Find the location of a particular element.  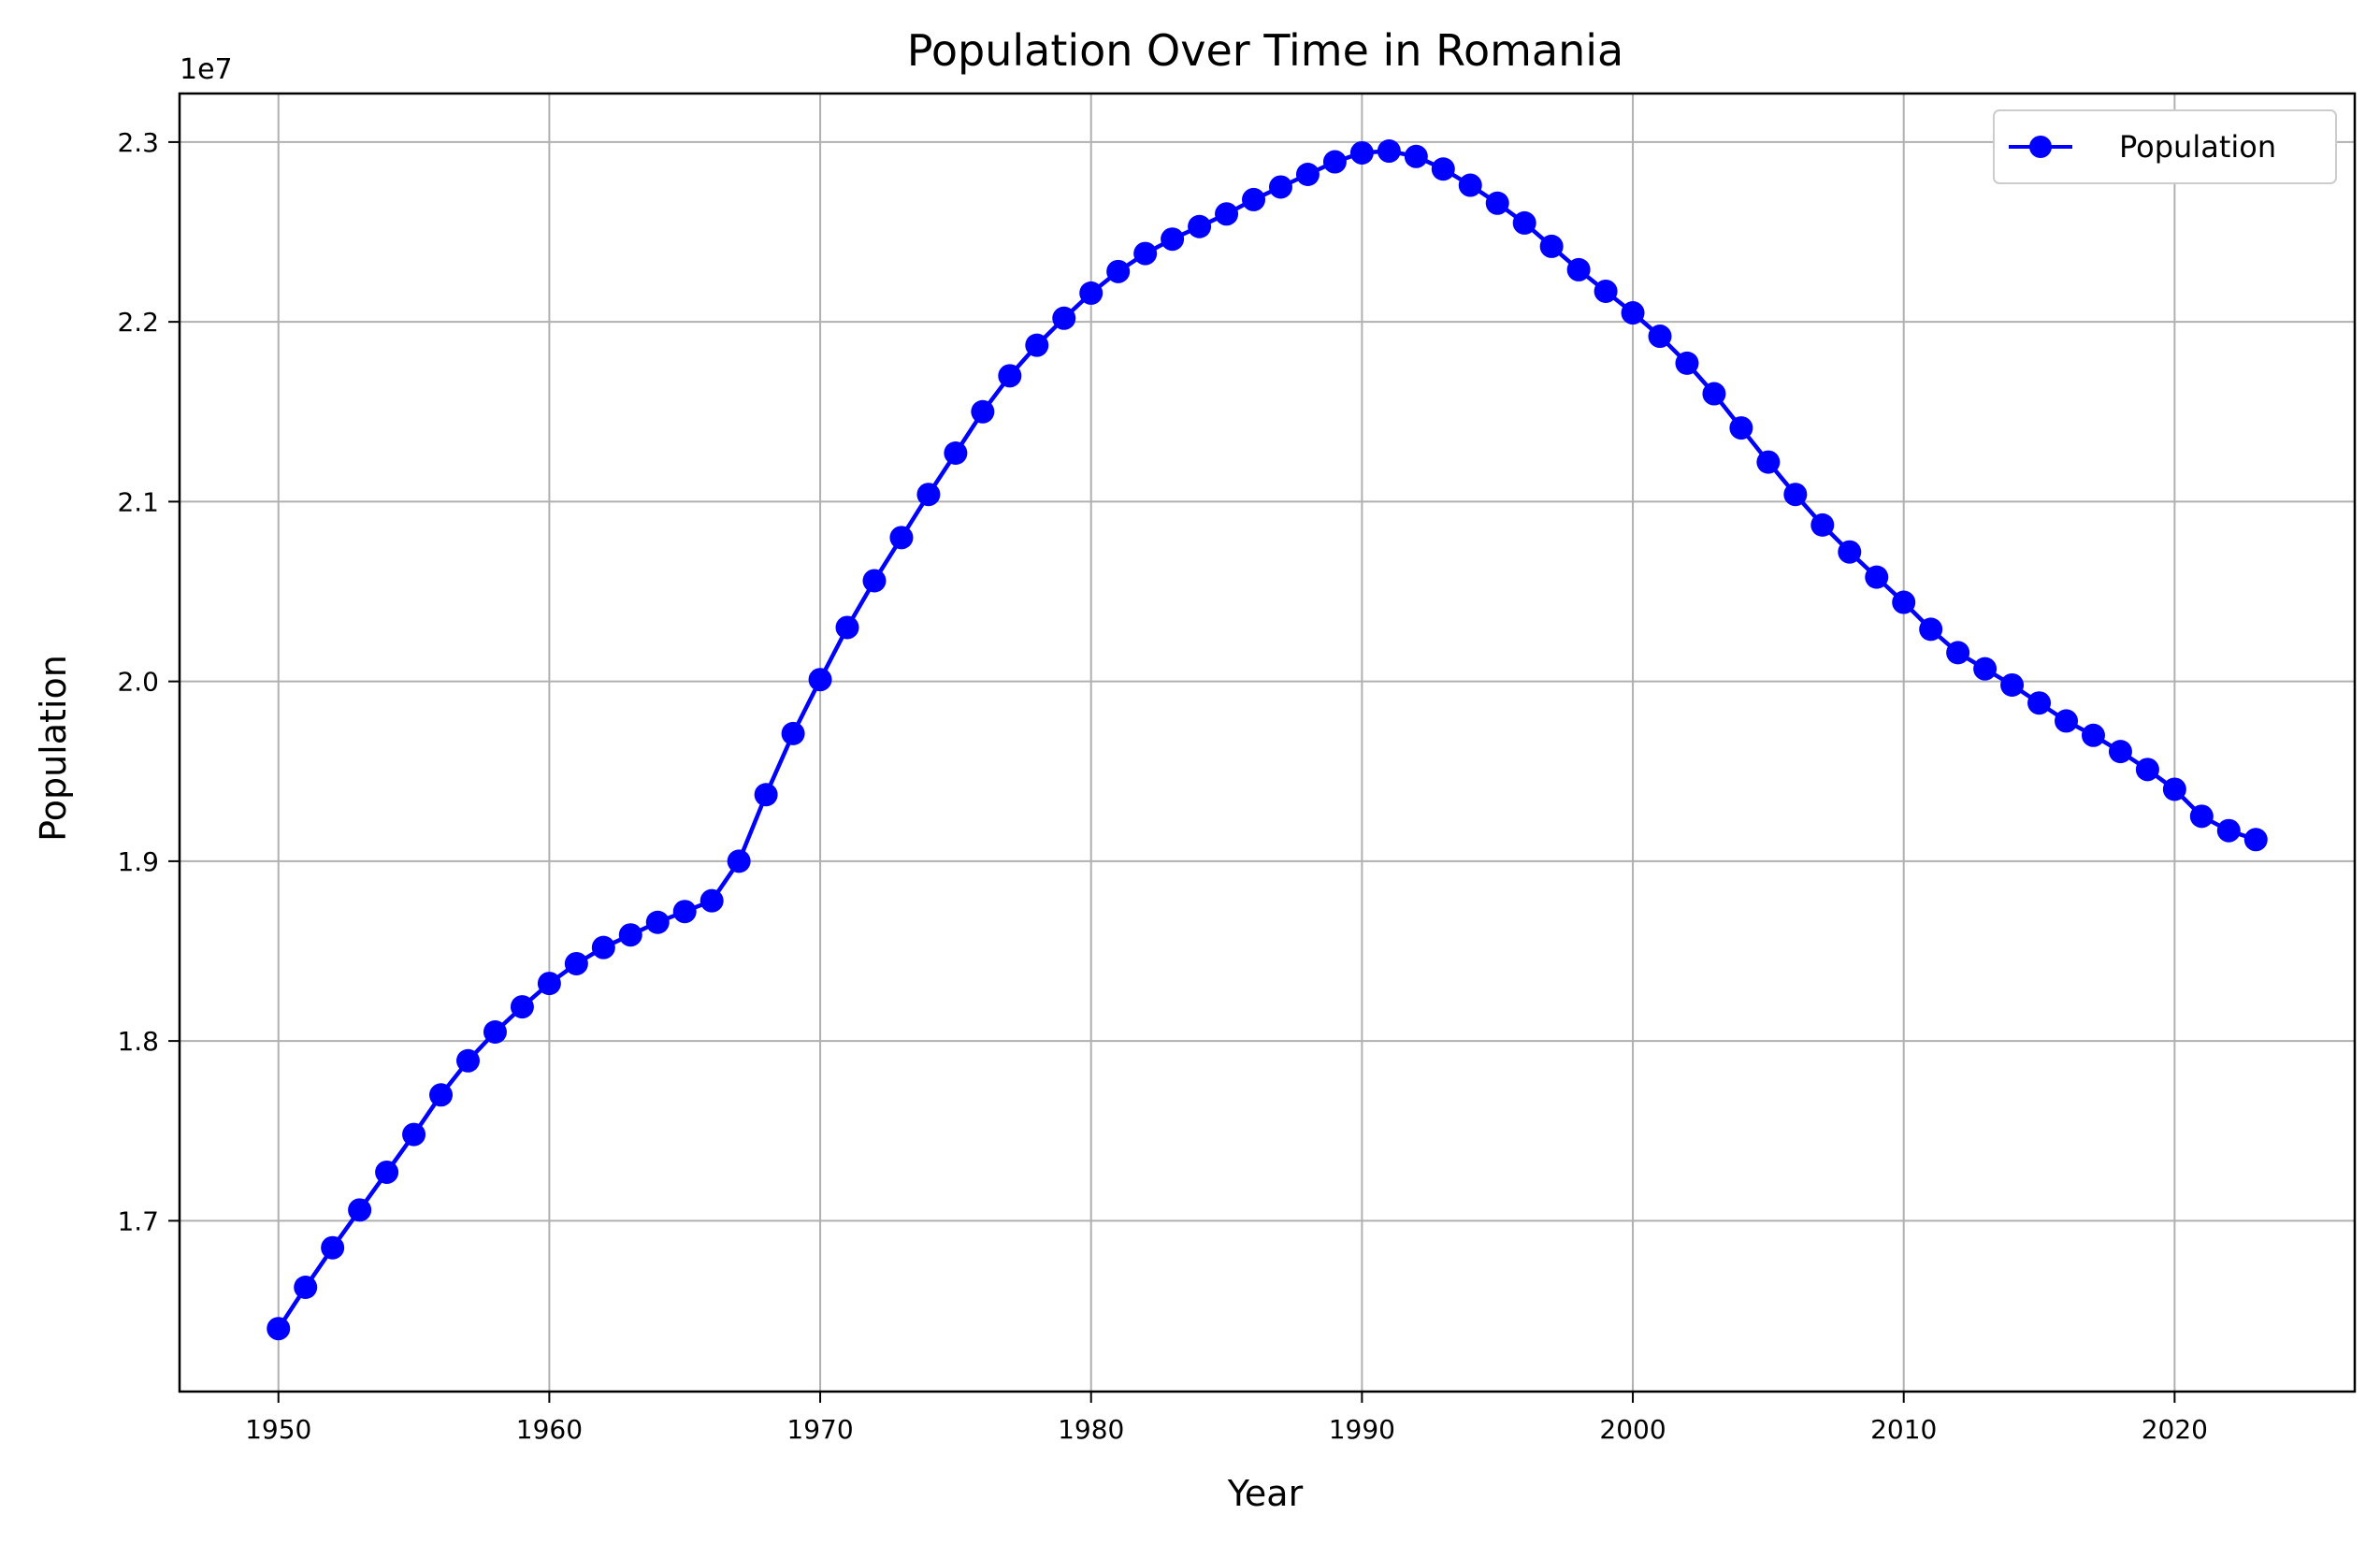

x-tick-label: 2000 is located at coordinates (1632, 1429).